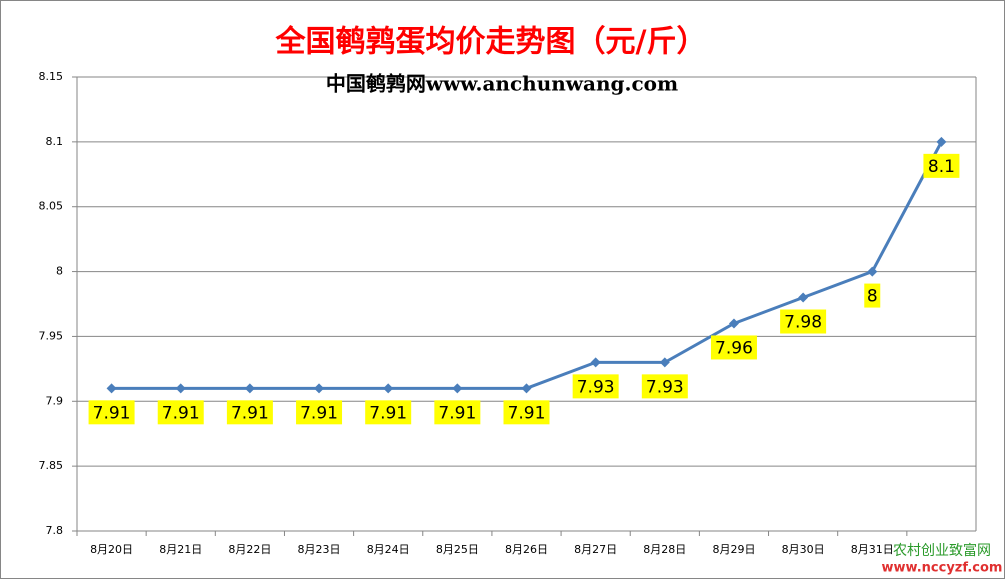 This screenshot has height=579, width=1005. I want to click on x-tick-label: 8月31日, so click(872, 549).